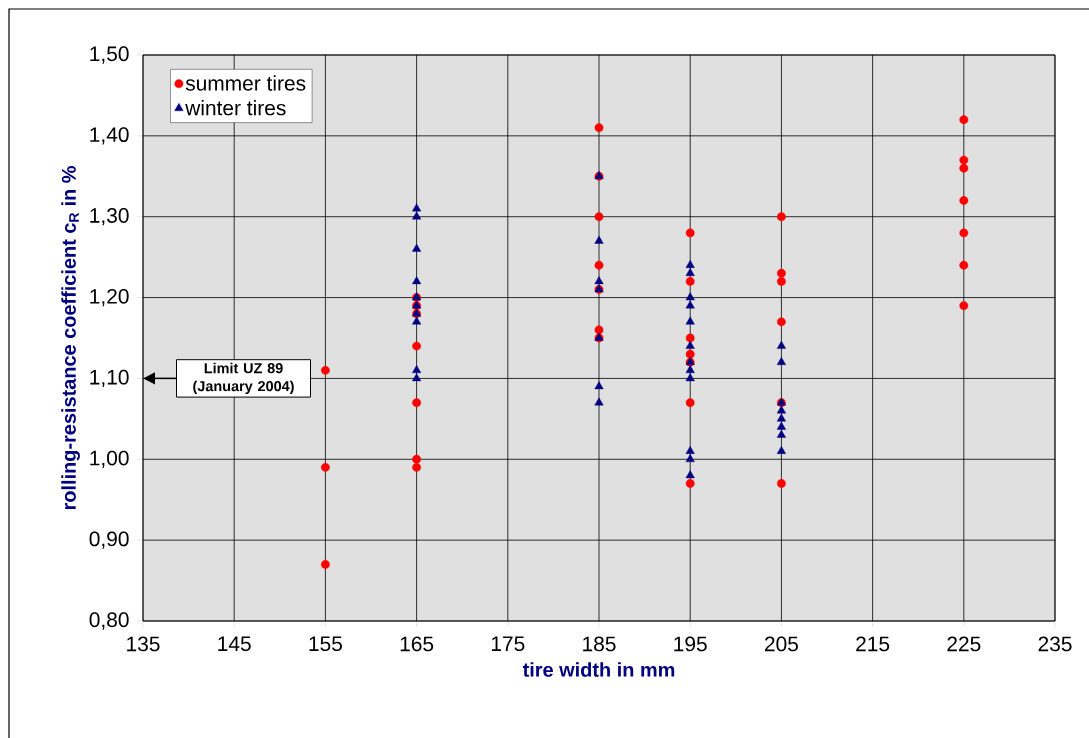  What do you see at coordinates (109, 297) in the screenshot?
I see `y-tick-label: 1,20` at bounding box center [109, 297].